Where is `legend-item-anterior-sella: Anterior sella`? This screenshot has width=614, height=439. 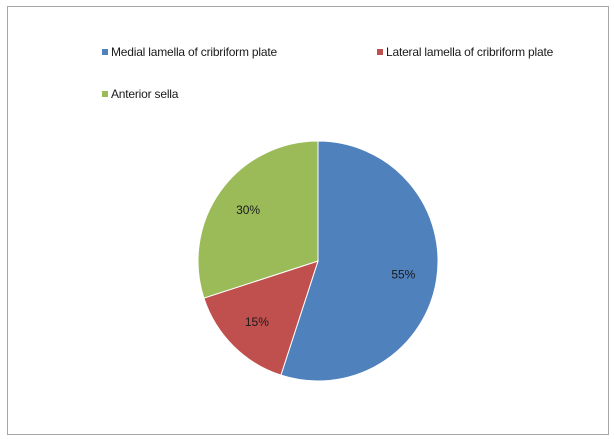 legend-item-anterior-sella: Anterior sella is located at coordinates (140, 94).